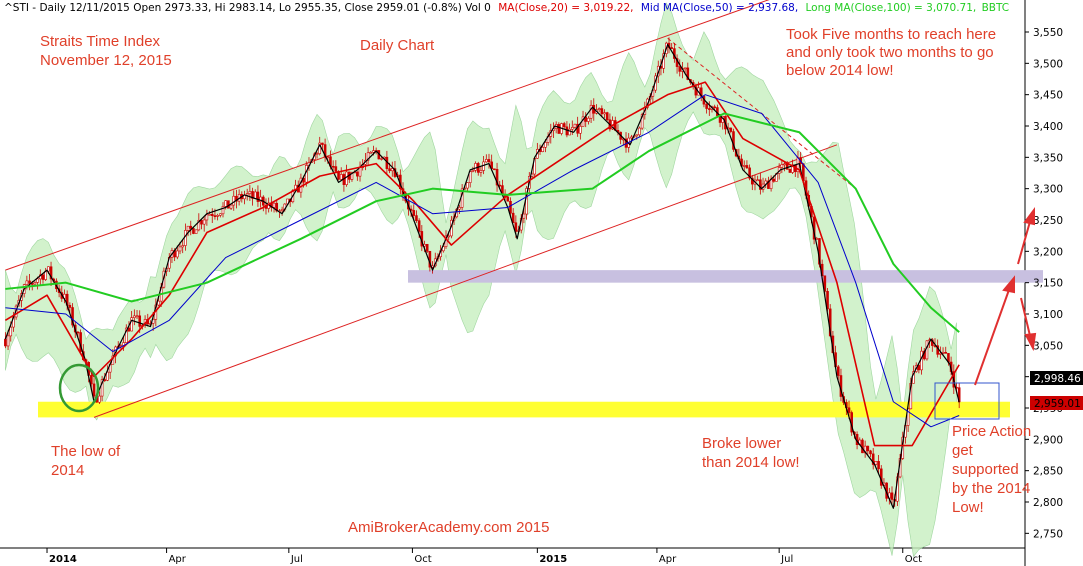 The height and width of the screenshot is (566, 1083). What do you see at coordinates (891, 8) in the screenshot?
I see `header-ma100-text: Long MA(Close,100) = 3,070.71,` at bounding box center [891, 8].